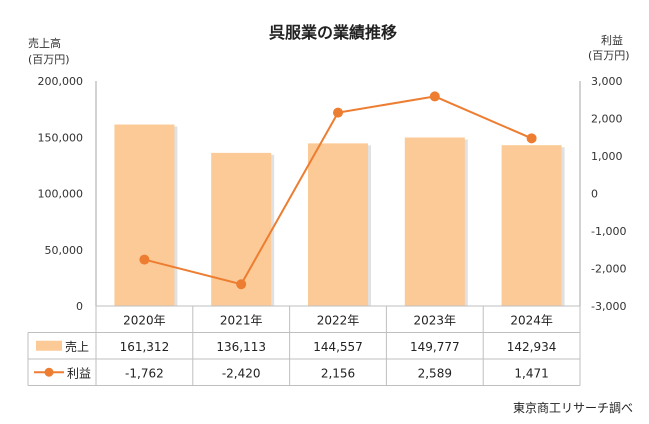  Describe the element at coordinates (434, 221) in the screenshot. I see `bar-2023年` at that location.